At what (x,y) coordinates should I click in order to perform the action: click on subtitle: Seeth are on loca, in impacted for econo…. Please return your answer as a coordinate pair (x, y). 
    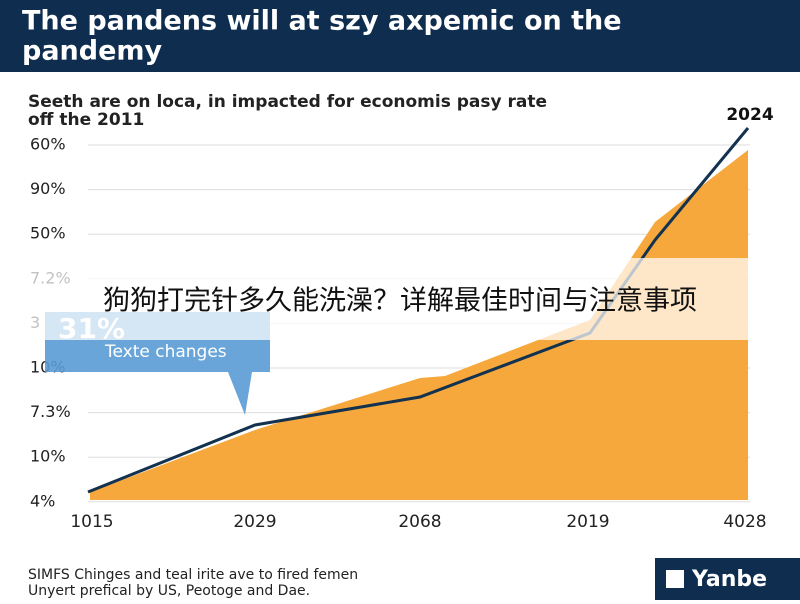
    Looking at the image, I should click on (287, 102).